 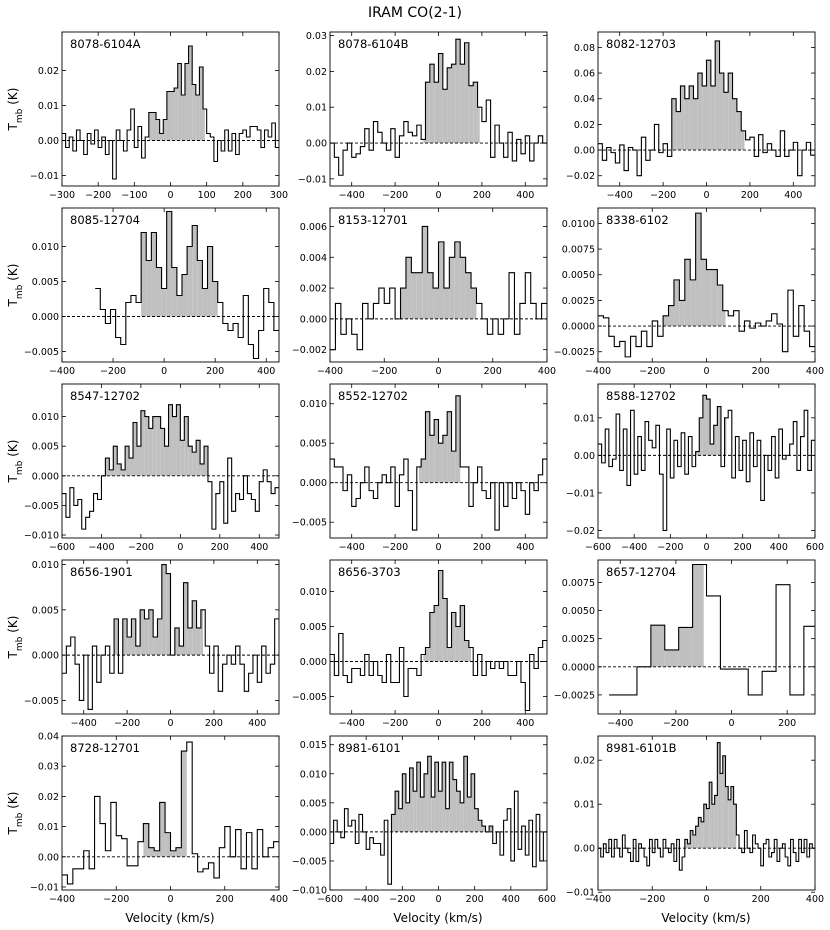 I want to click on y-tick-label: 0.01, so click(x=48, y=106).